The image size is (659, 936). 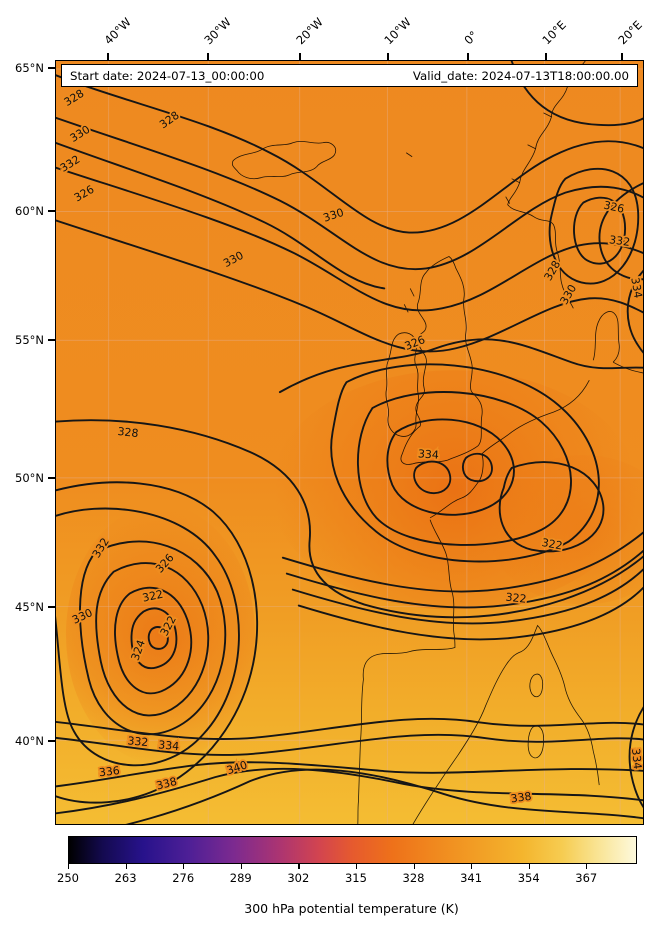 What do you see at coordinates (125, 878) in the screenshot?
I see `colorbar-tick-label: 263` at bounding box center [125, 878].